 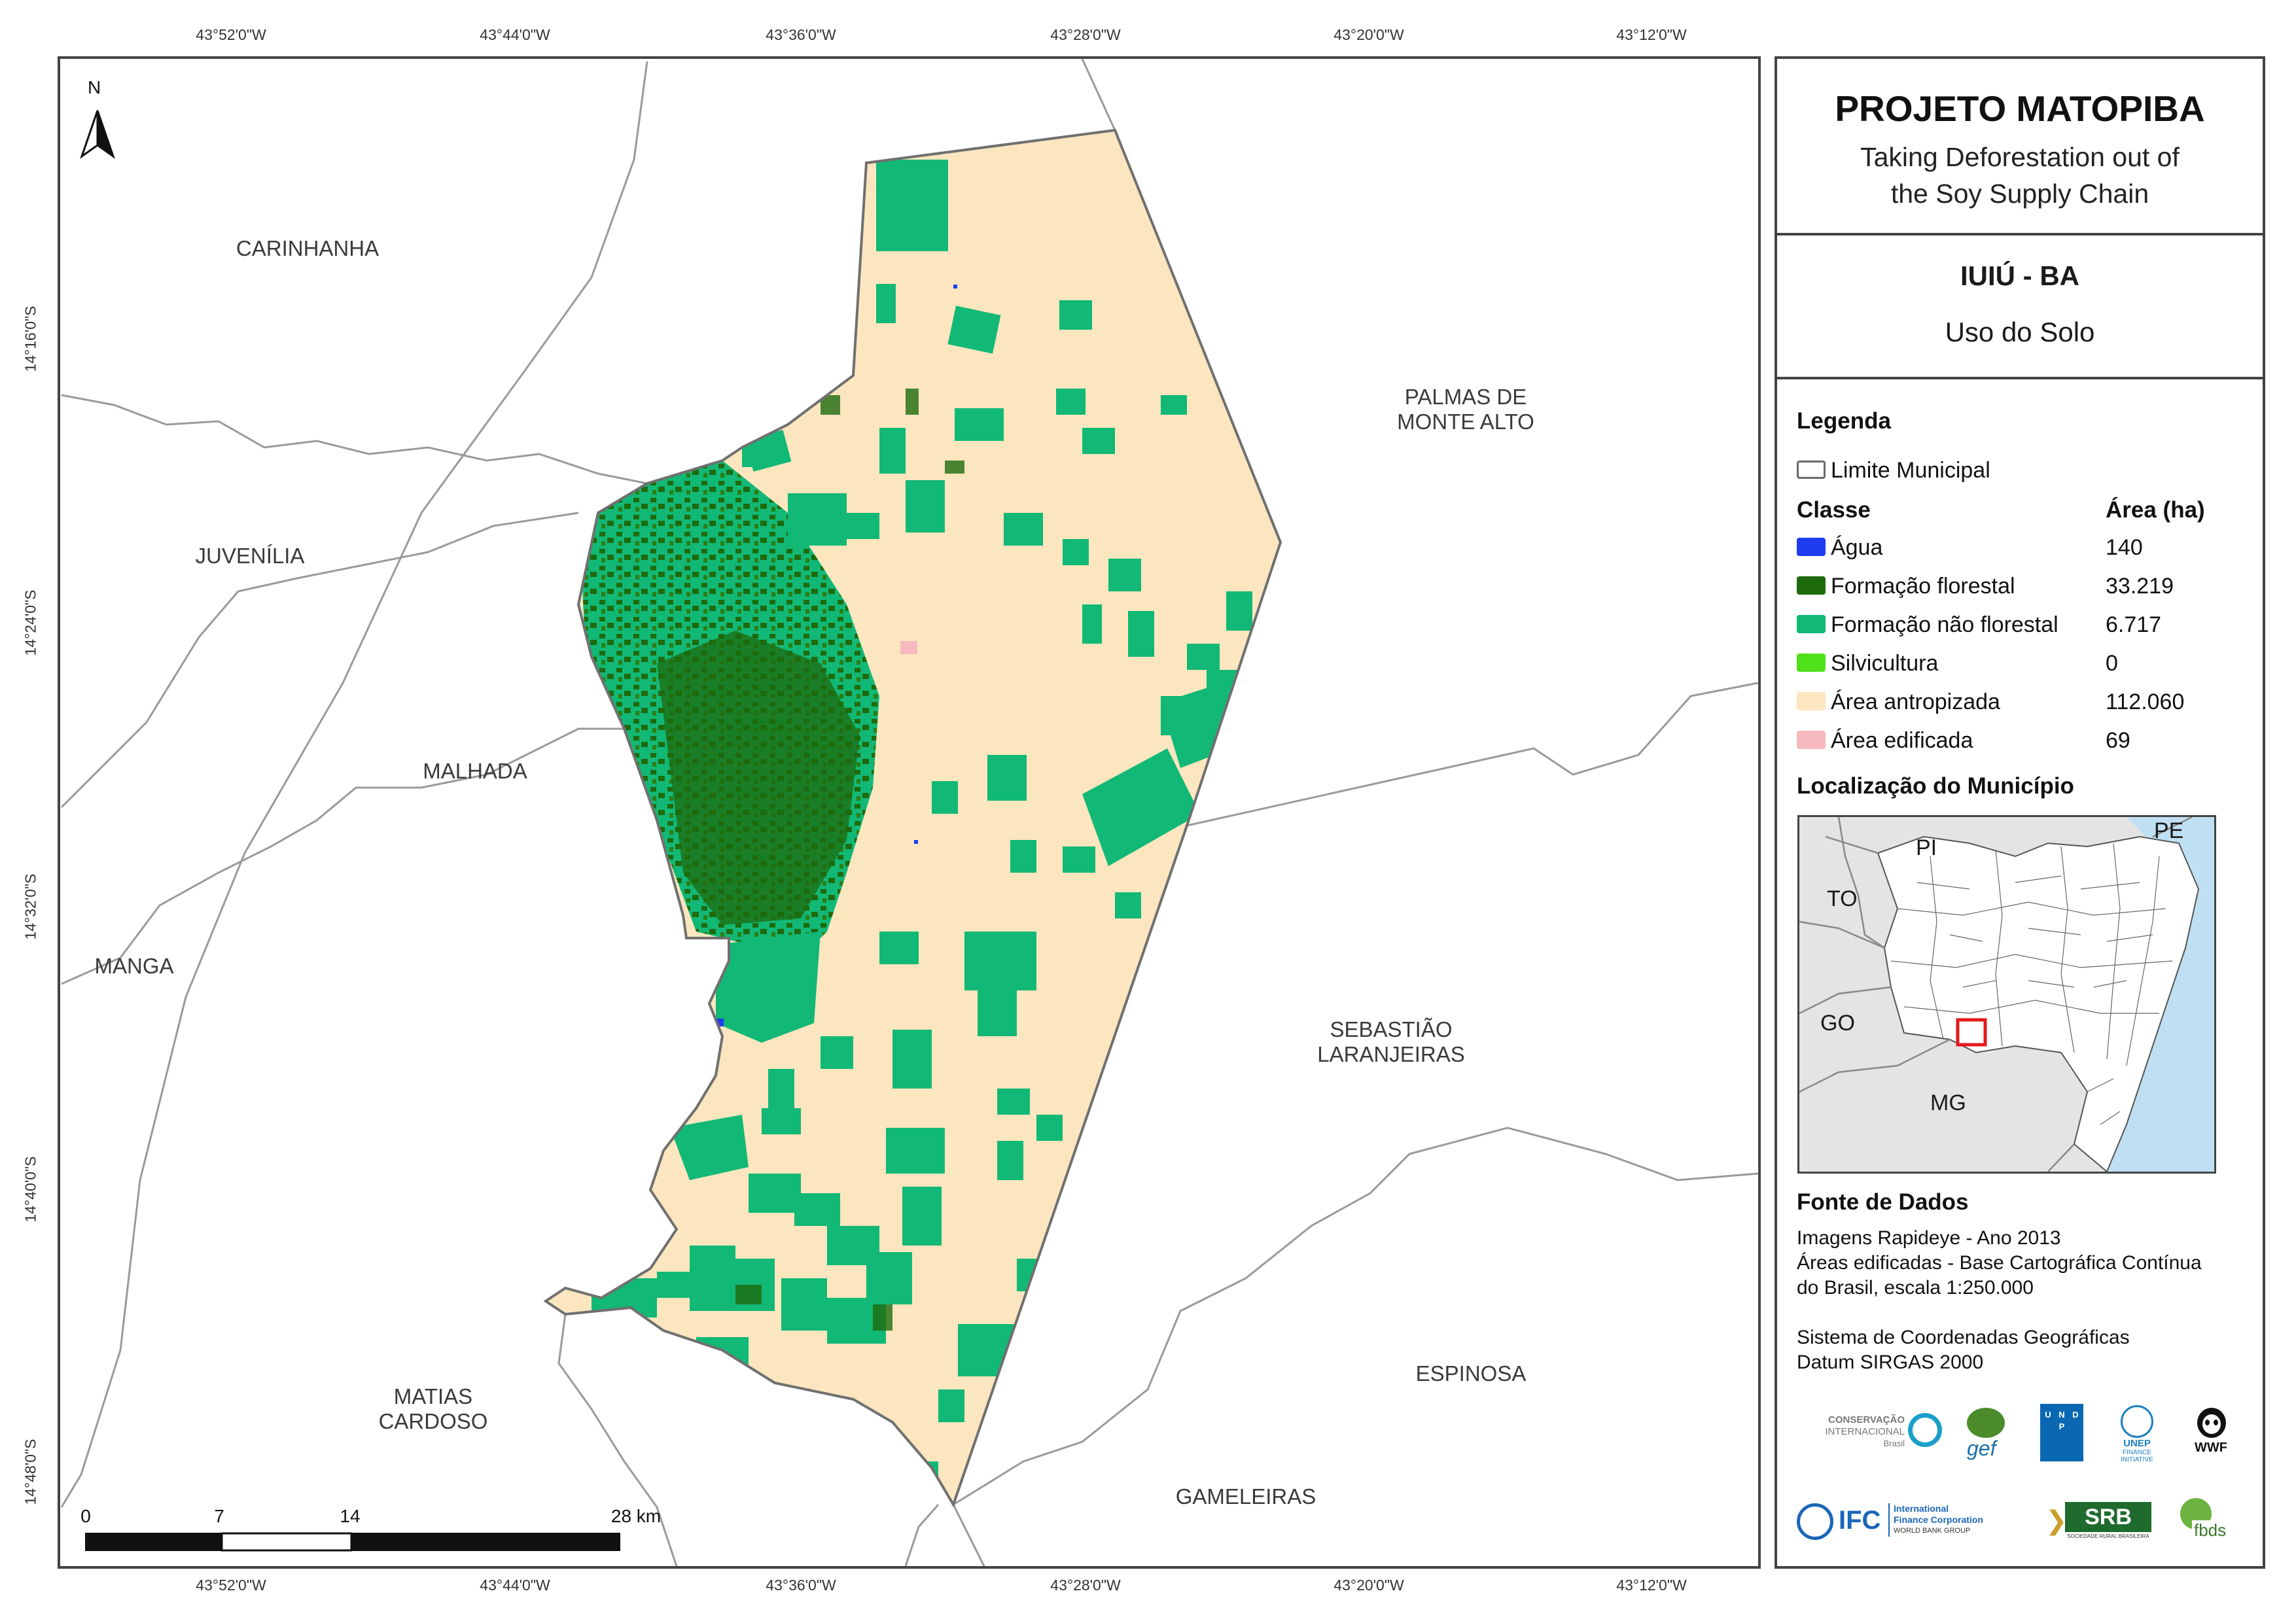 What do you see at coordinates (231, 34) in the screenshot?
I see `lon-label-top-1: 43°52'0"W` at bounding box center [231, 34].